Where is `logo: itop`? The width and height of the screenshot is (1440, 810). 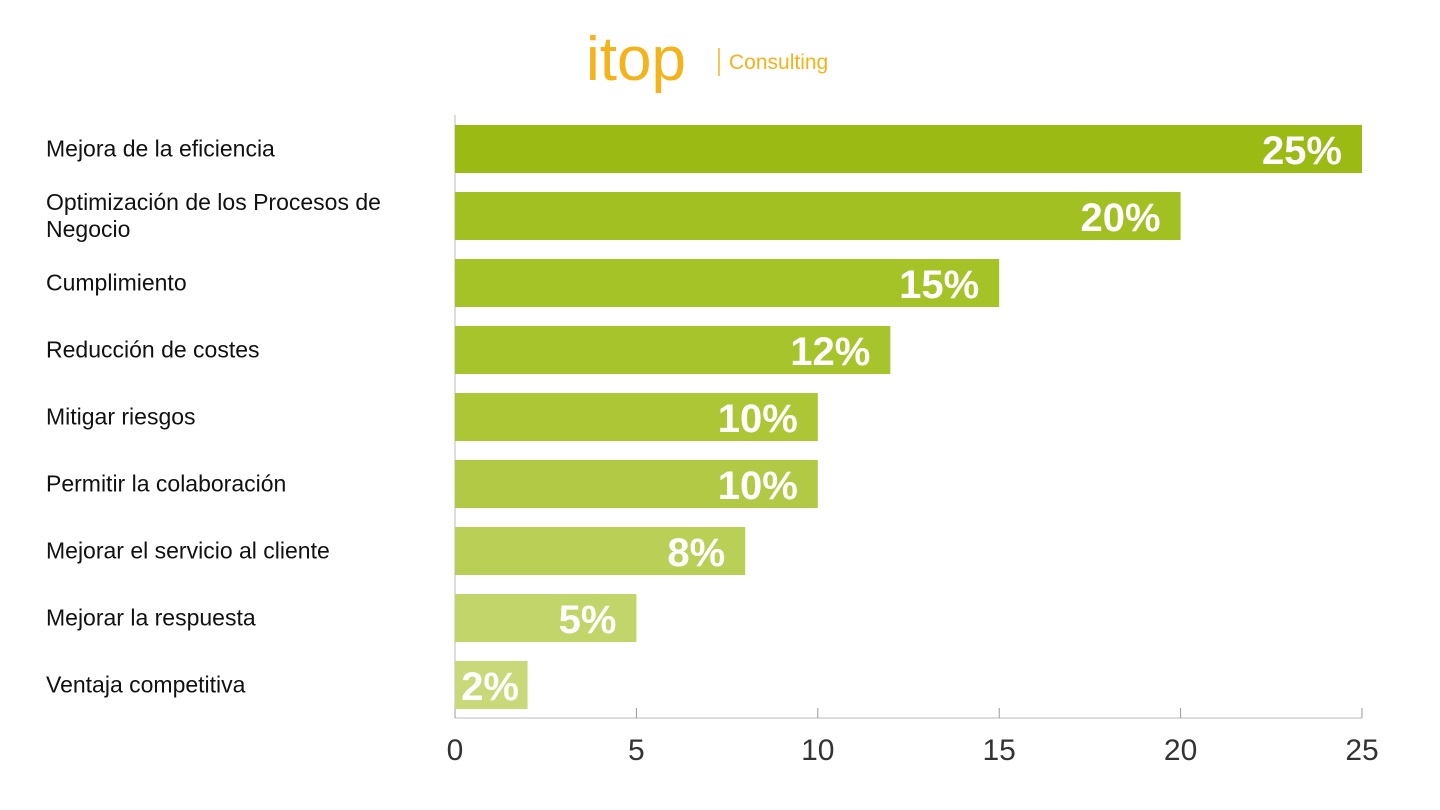 logo: itop is located at coordinates (636, 59).